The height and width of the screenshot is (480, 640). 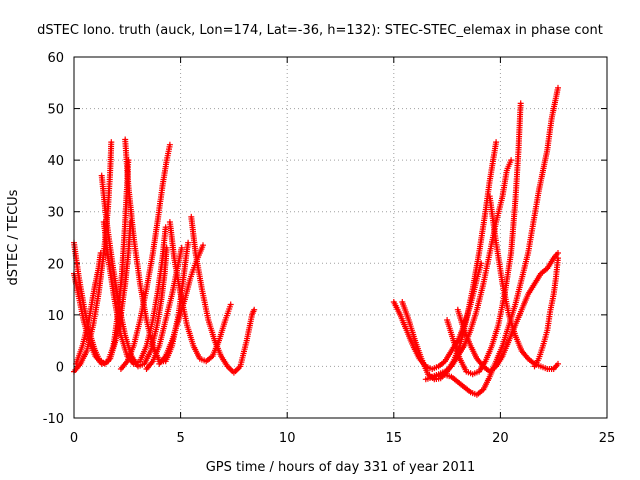 I want to click on series-sat-t, so click(x=546, y=312).